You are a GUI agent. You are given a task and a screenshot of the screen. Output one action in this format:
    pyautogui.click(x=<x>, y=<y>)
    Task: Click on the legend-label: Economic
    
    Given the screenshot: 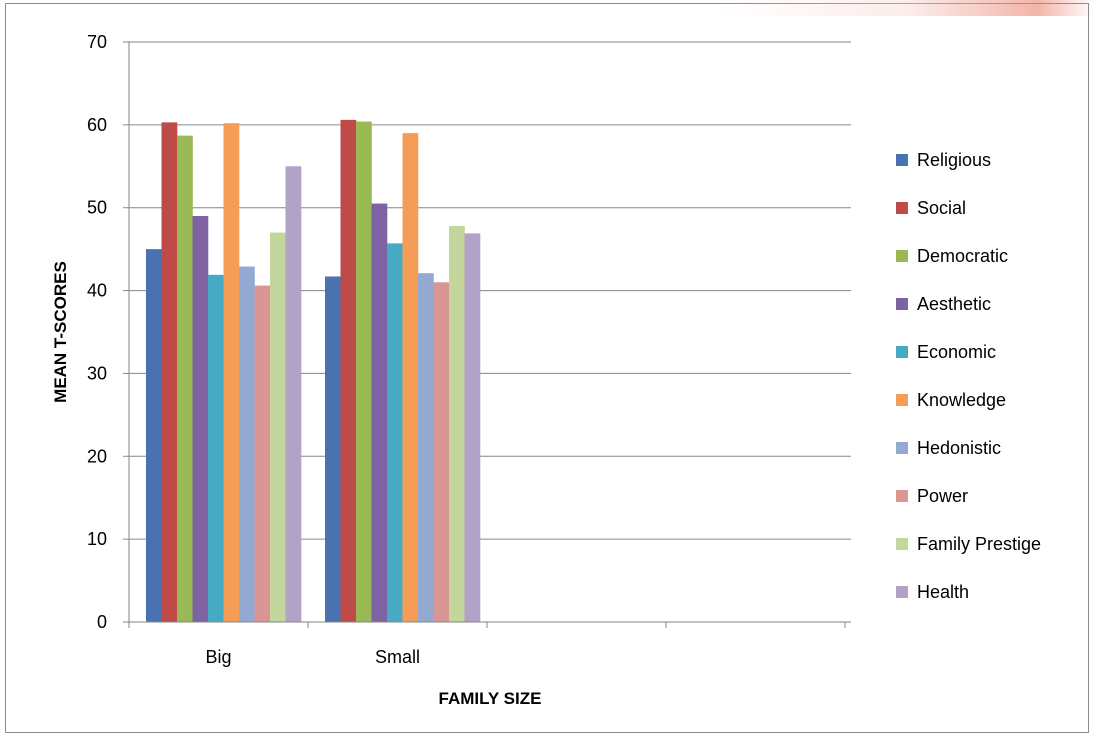 What is the action you would take?
    pyautogui.click(x=956, y=352)
    